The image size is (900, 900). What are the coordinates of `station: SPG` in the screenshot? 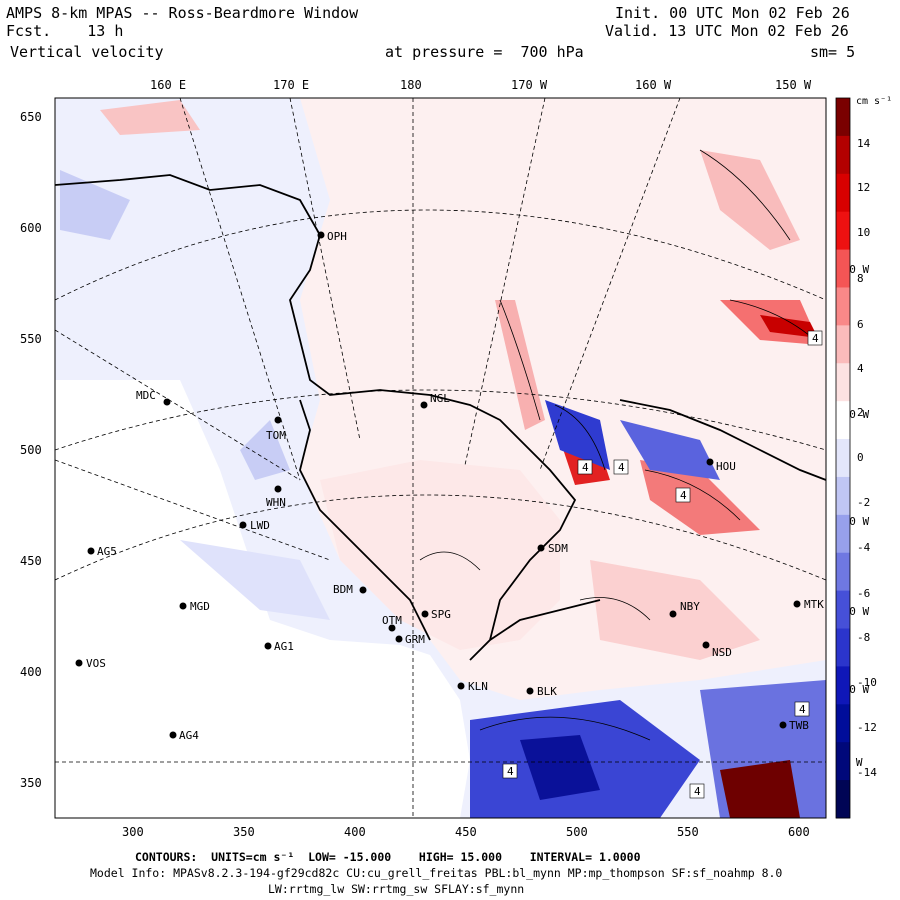 It's located at (436, 614).